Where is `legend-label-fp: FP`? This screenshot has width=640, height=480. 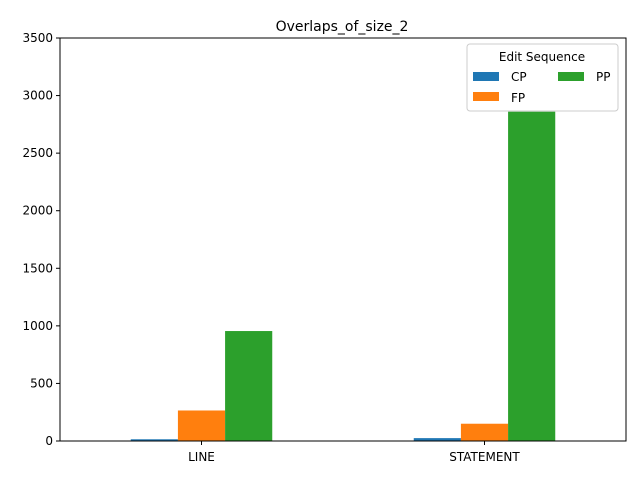
legend-label-fp: FP is located at coordinates (518, 98).